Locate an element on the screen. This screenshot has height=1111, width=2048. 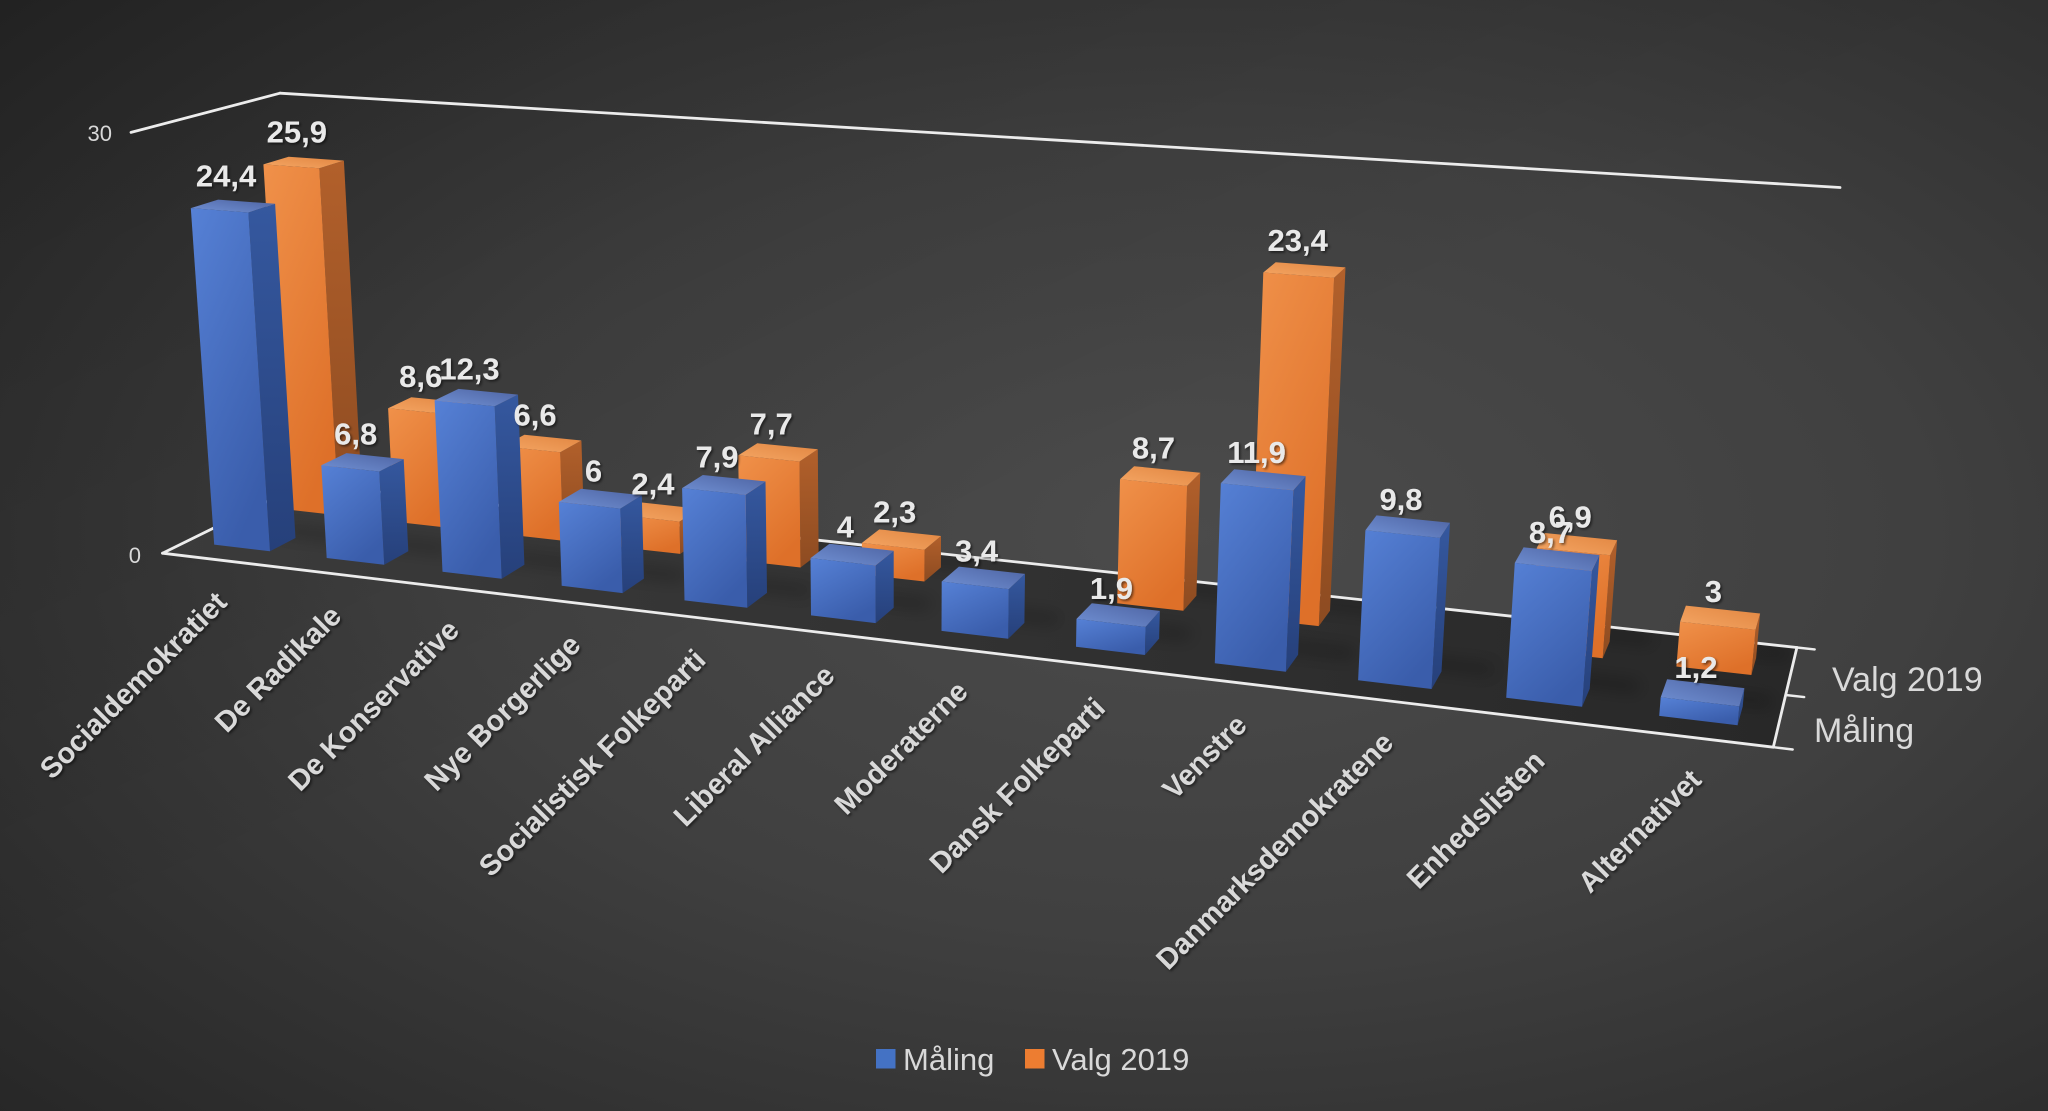
svg-text: 25,9 is located at coordinates (297, 131).